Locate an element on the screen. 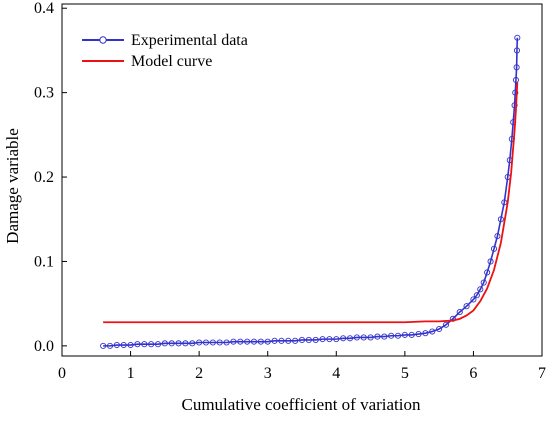  x-tick-label: 6 is located at coordinates (473, 373).